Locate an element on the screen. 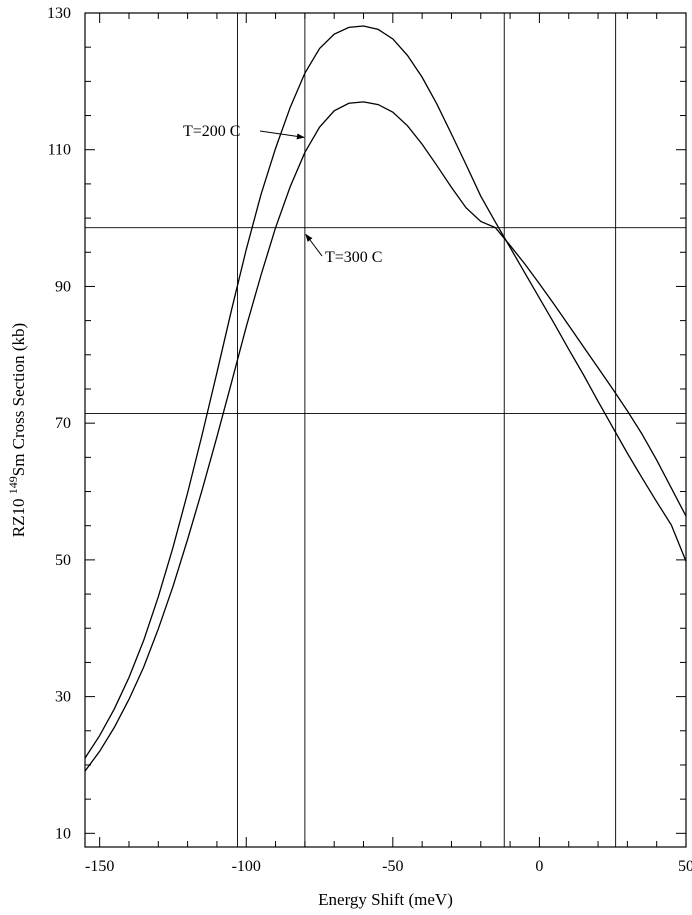  x-tick-label: -50 is located at coordinates (392, 866).